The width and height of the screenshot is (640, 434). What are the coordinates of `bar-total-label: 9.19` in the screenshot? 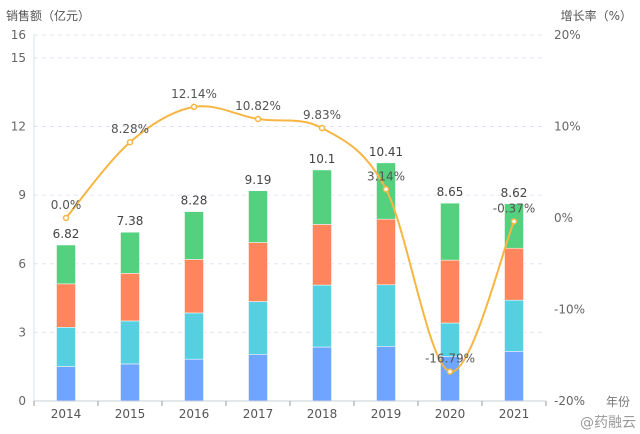 It's located at (258, 180).